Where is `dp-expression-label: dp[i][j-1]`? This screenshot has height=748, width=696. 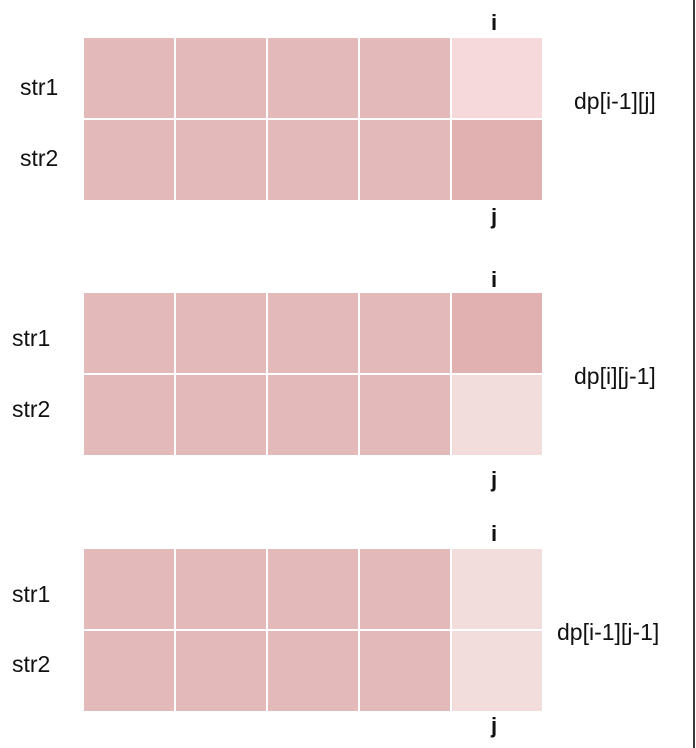 dp-expression-label: dp[i][j-1] is located at coordinates (615, 376).